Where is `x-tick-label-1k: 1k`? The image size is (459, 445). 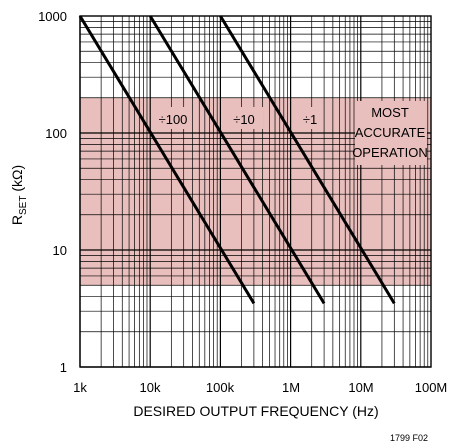 x-tick-label-1k: 1k is located at coordinates (80, 387).